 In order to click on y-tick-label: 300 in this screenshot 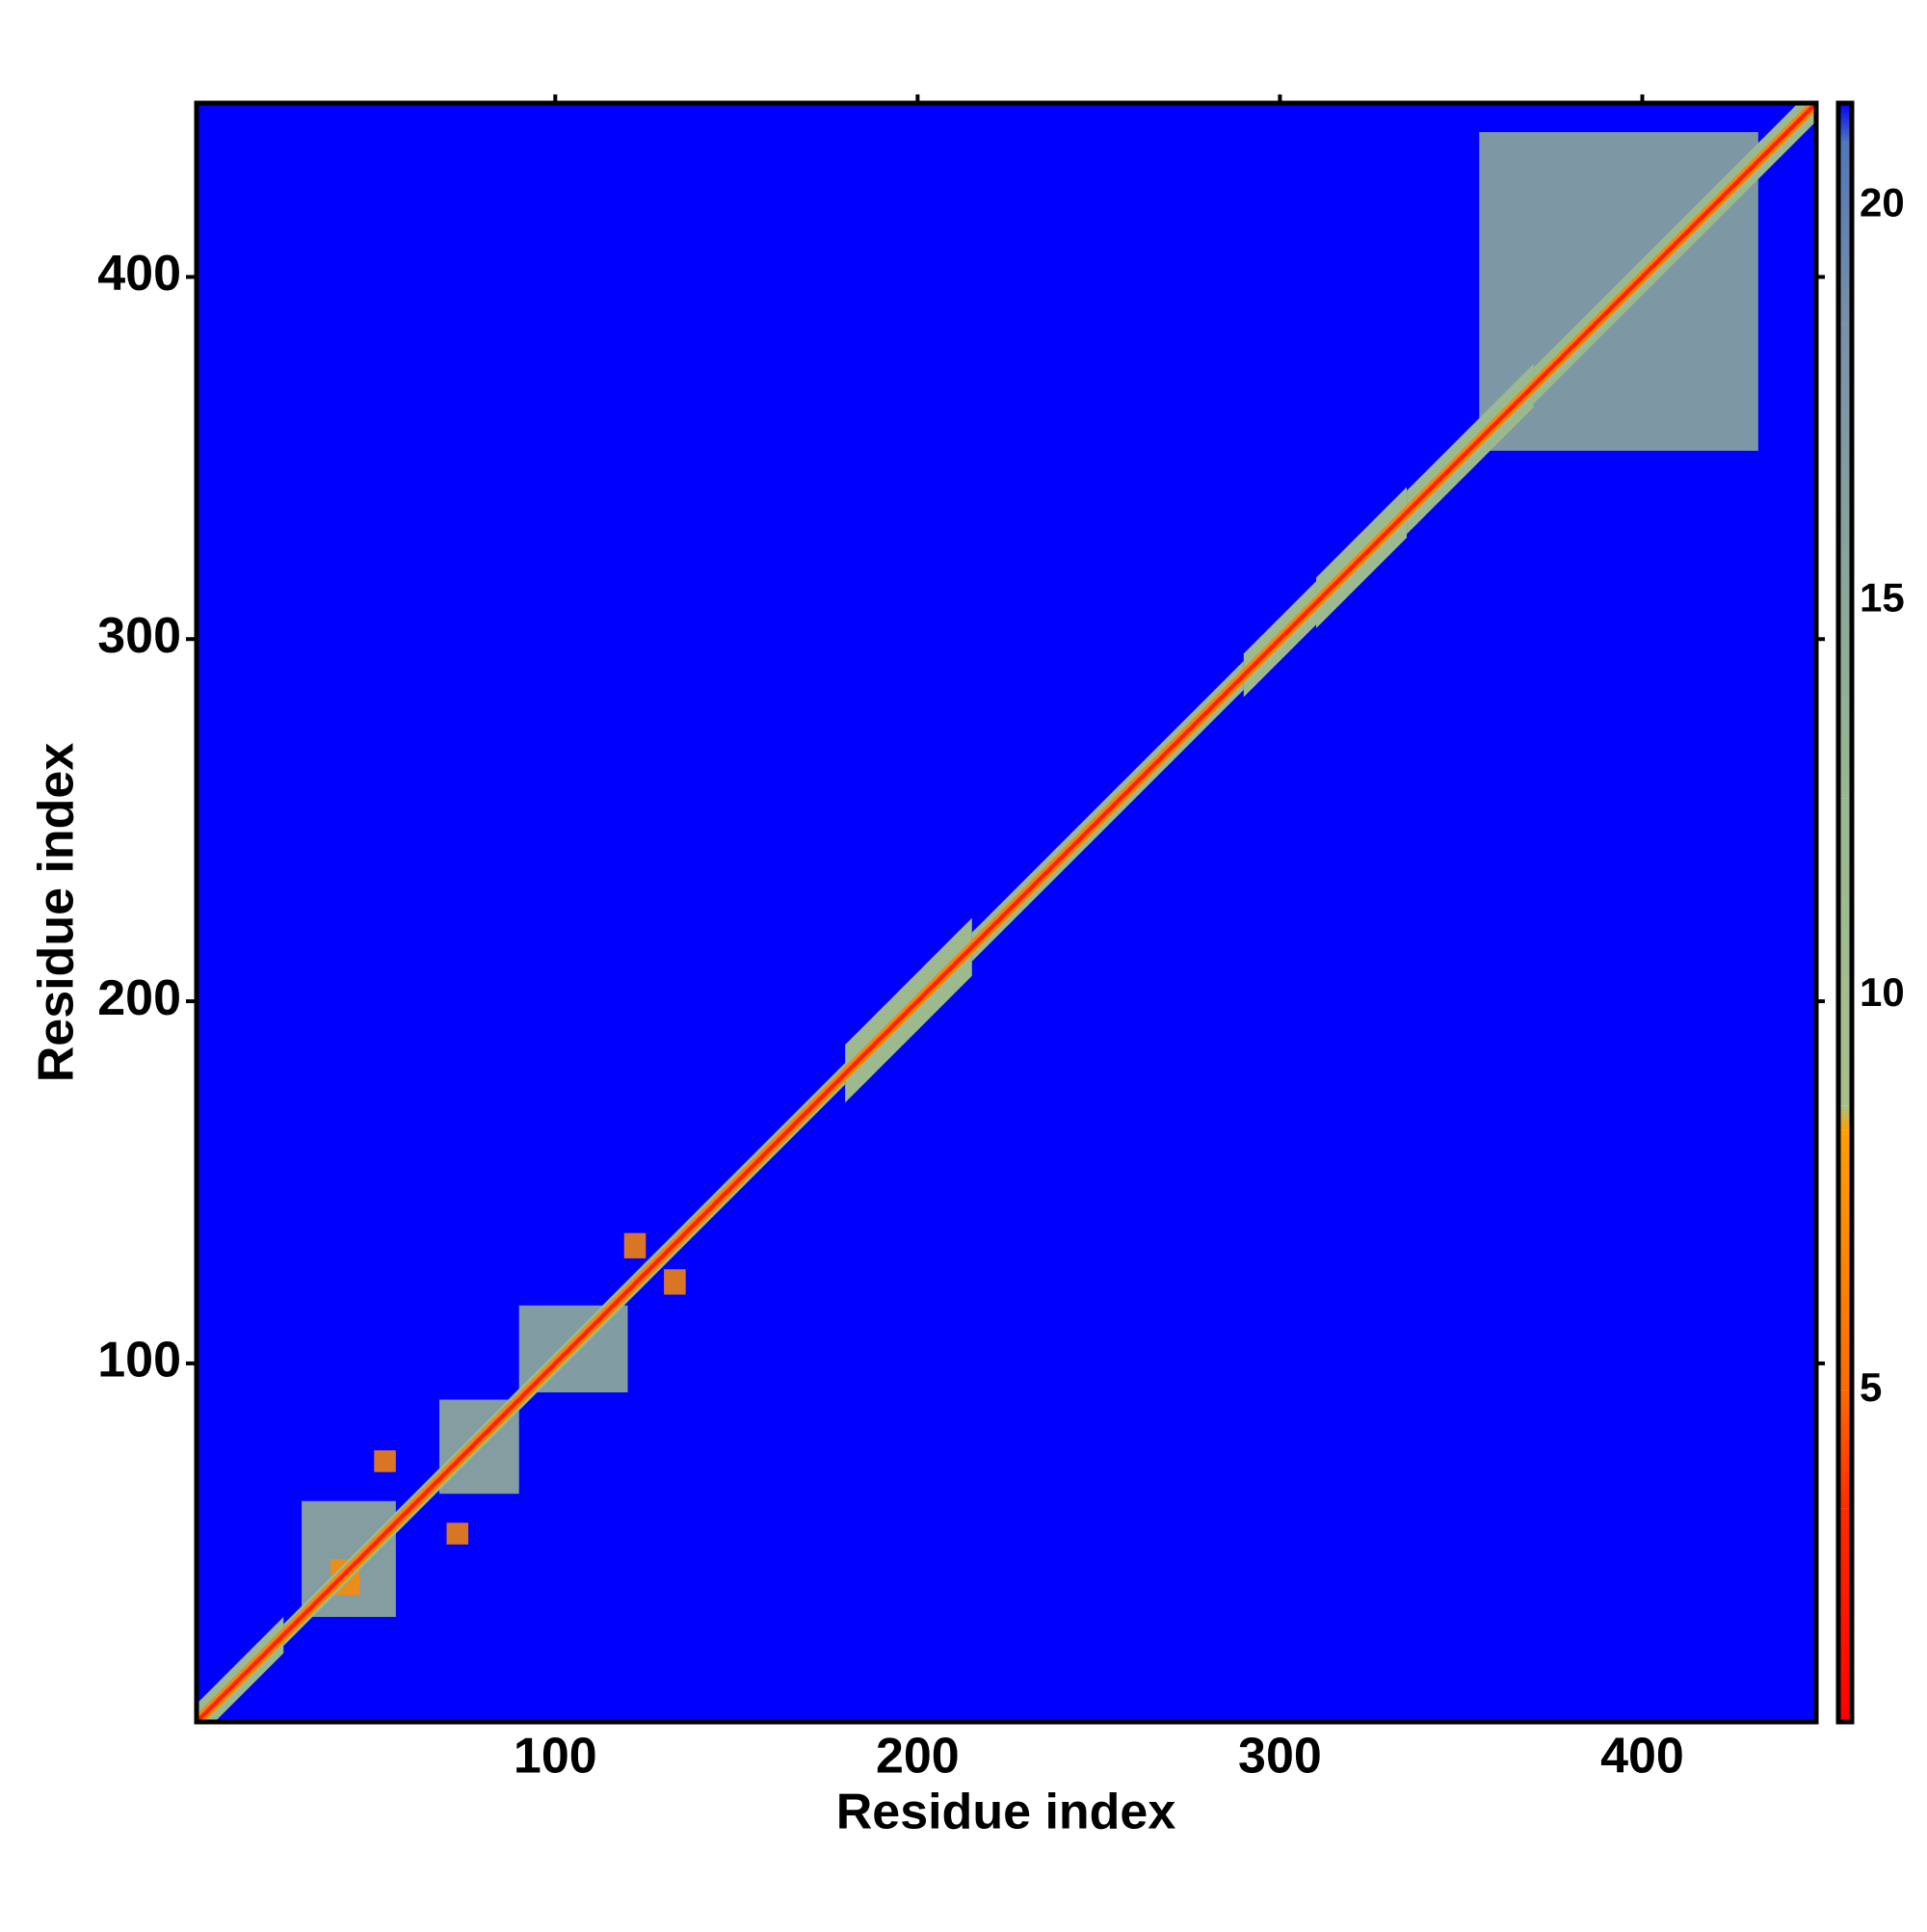, I will do `click(139, 636)`.